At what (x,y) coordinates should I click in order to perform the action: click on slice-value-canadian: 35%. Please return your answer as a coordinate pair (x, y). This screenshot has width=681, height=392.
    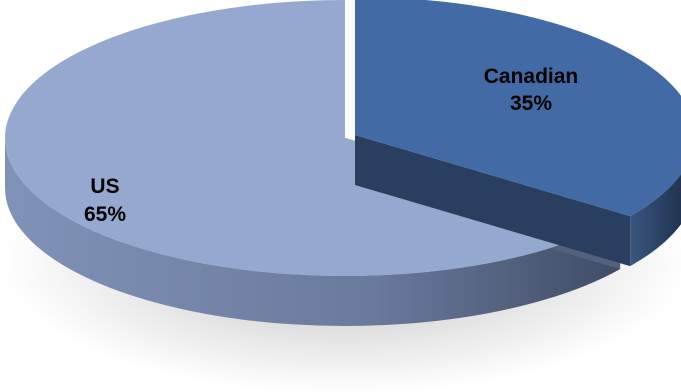
    Looking at the image, I should click on (531, 103).